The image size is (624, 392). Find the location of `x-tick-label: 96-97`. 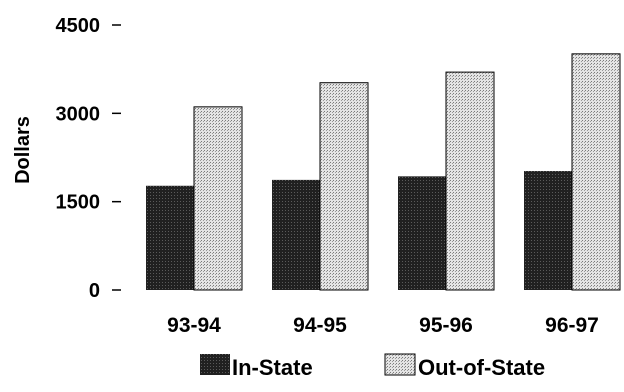

x-tick-label: 96-97 is located at coordinates (572, 325).